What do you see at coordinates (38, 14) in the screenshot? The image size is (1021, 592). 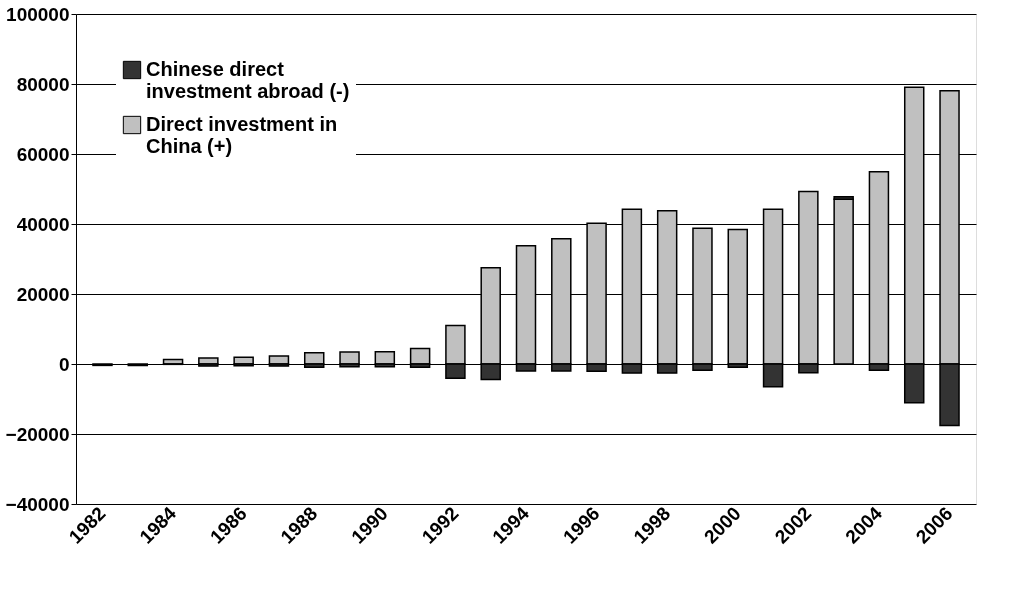 I see `y-tick-label: 100000` at bounding box center [38, 14].